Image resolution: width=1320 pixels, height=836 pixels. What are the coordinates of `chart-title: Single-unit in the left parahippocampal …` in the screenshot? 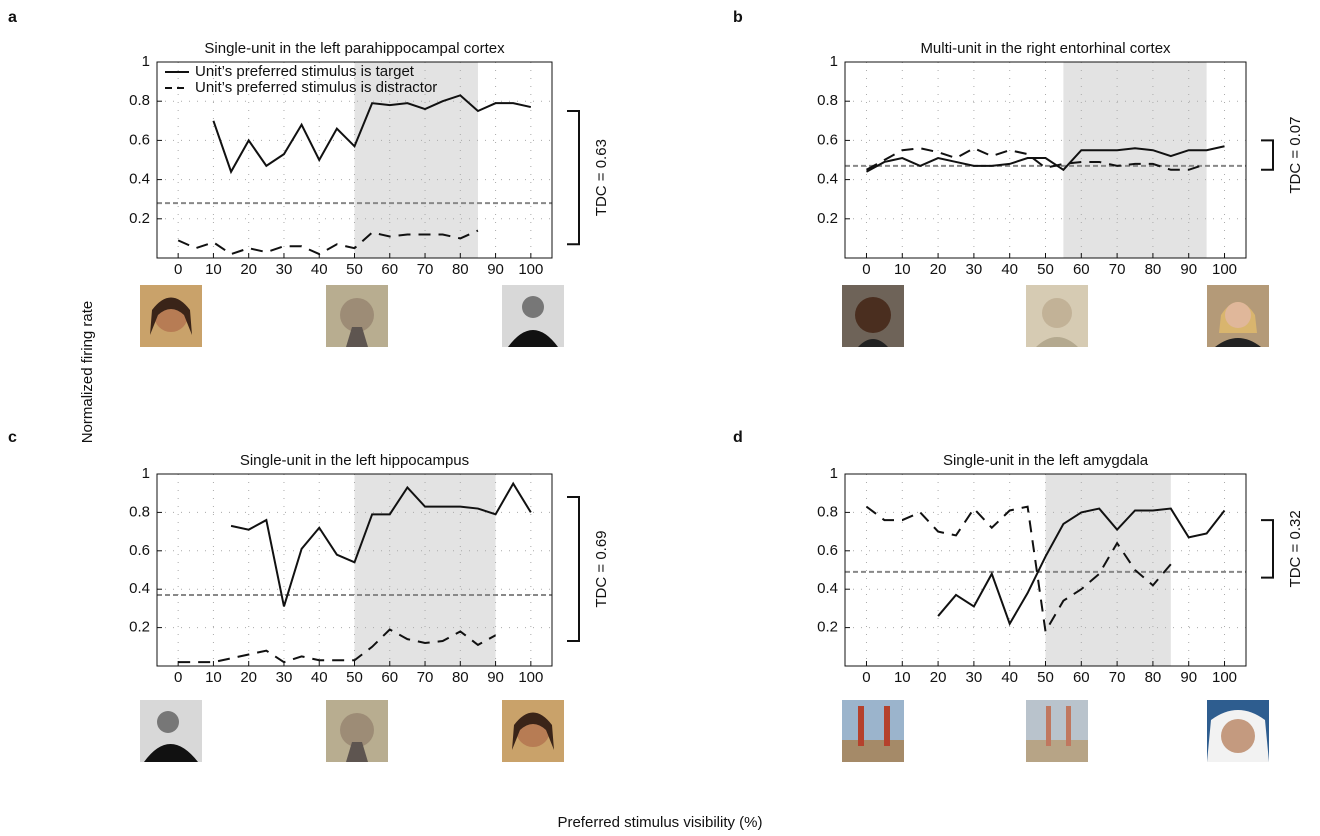 It's located at (354, 48).